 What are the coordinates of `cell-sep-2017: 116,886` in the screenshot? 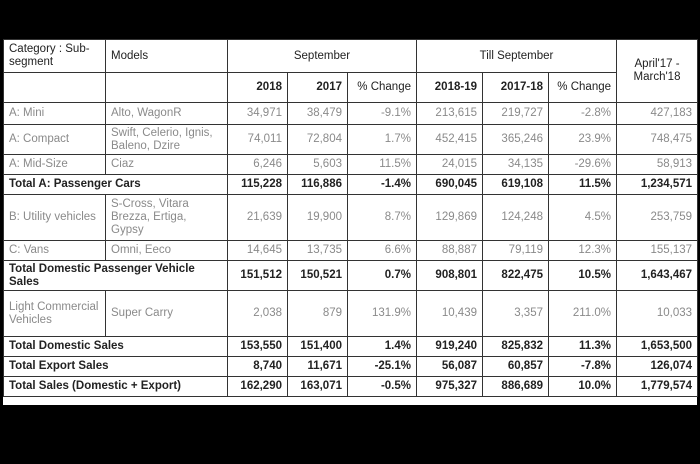 It's located at (317, 184).